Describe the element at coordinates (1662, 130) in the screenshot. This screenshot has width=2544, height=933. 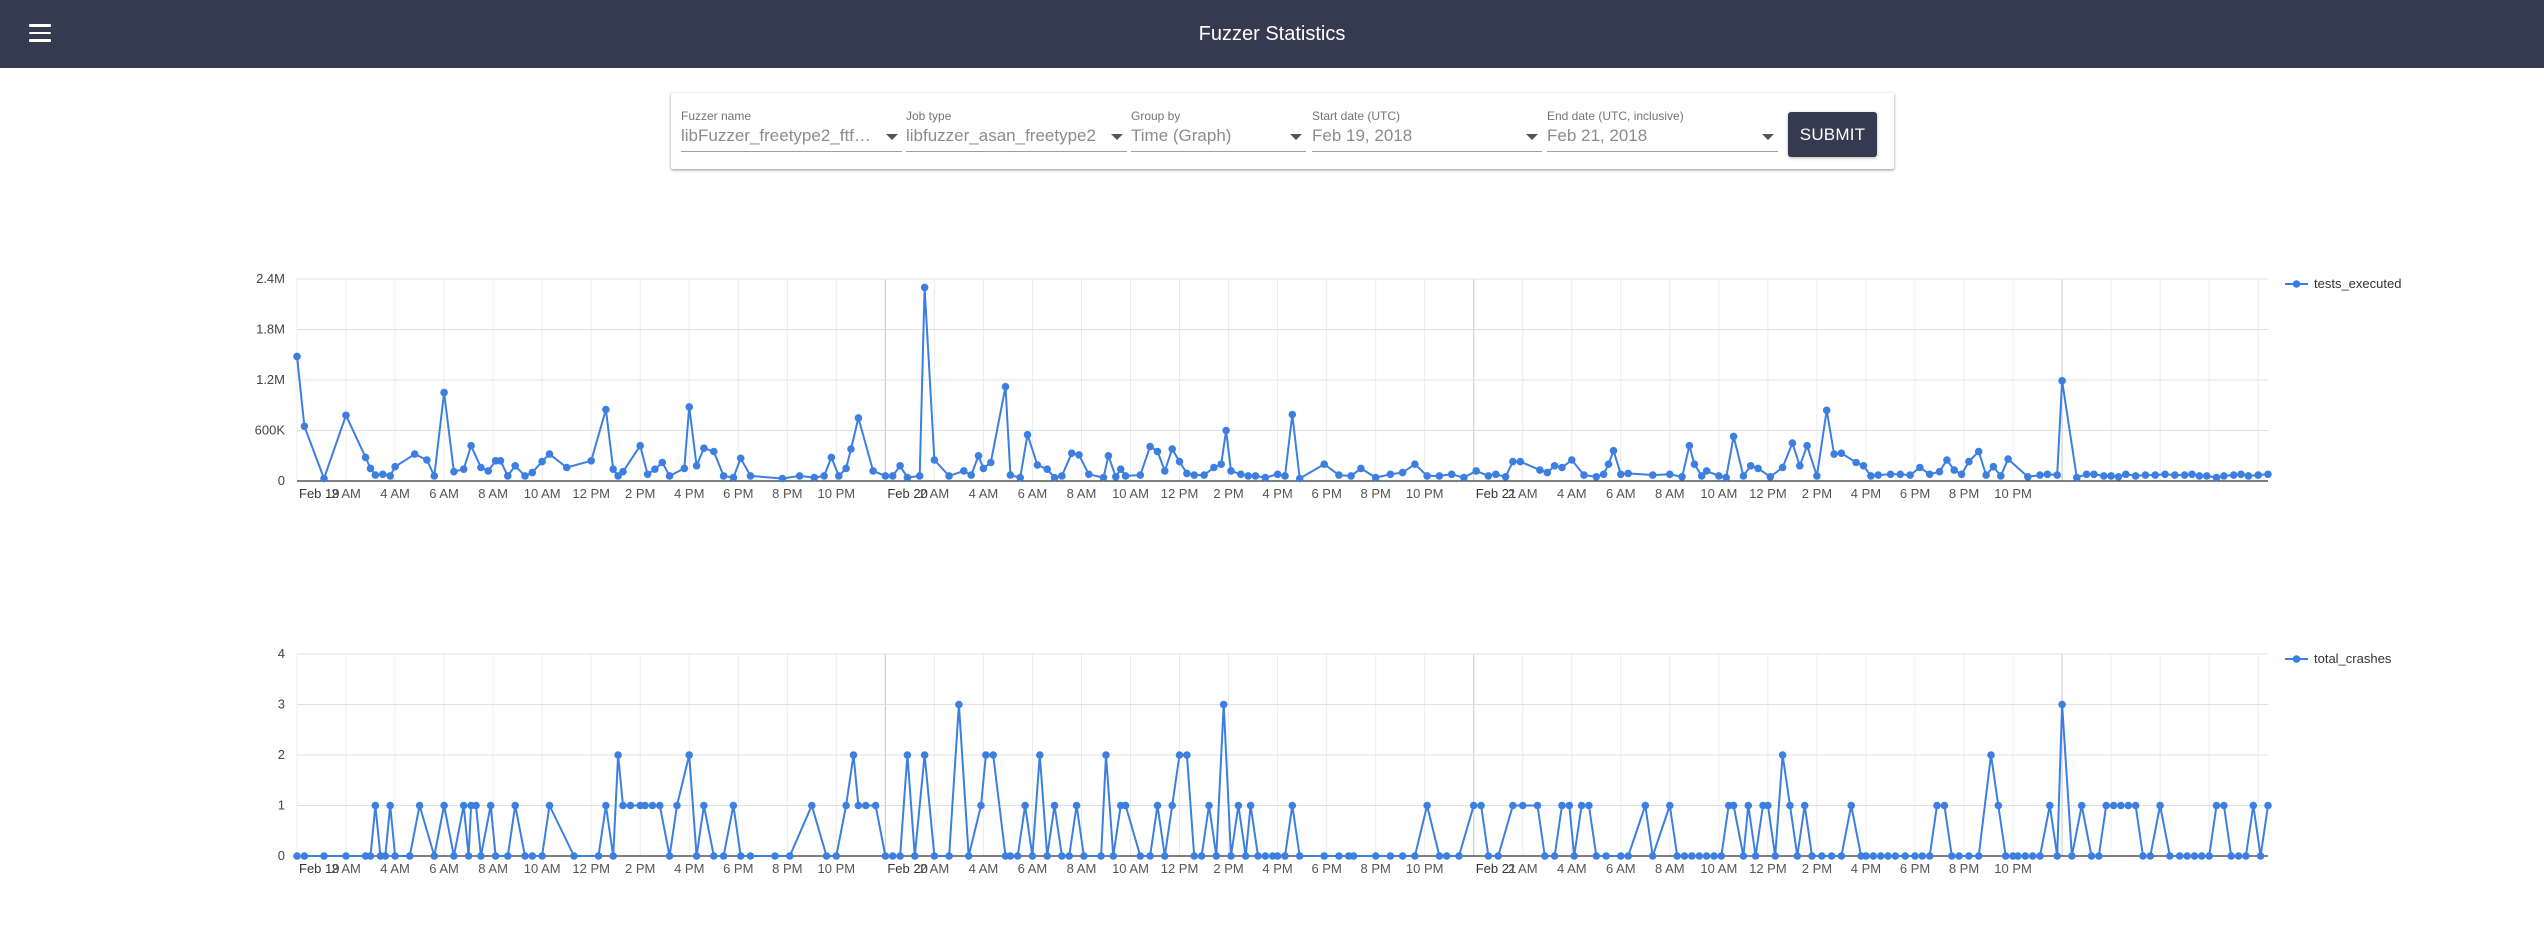
I see `end-date-select: End date (UTC, inclusive) Feb 21, 2018` at that location.